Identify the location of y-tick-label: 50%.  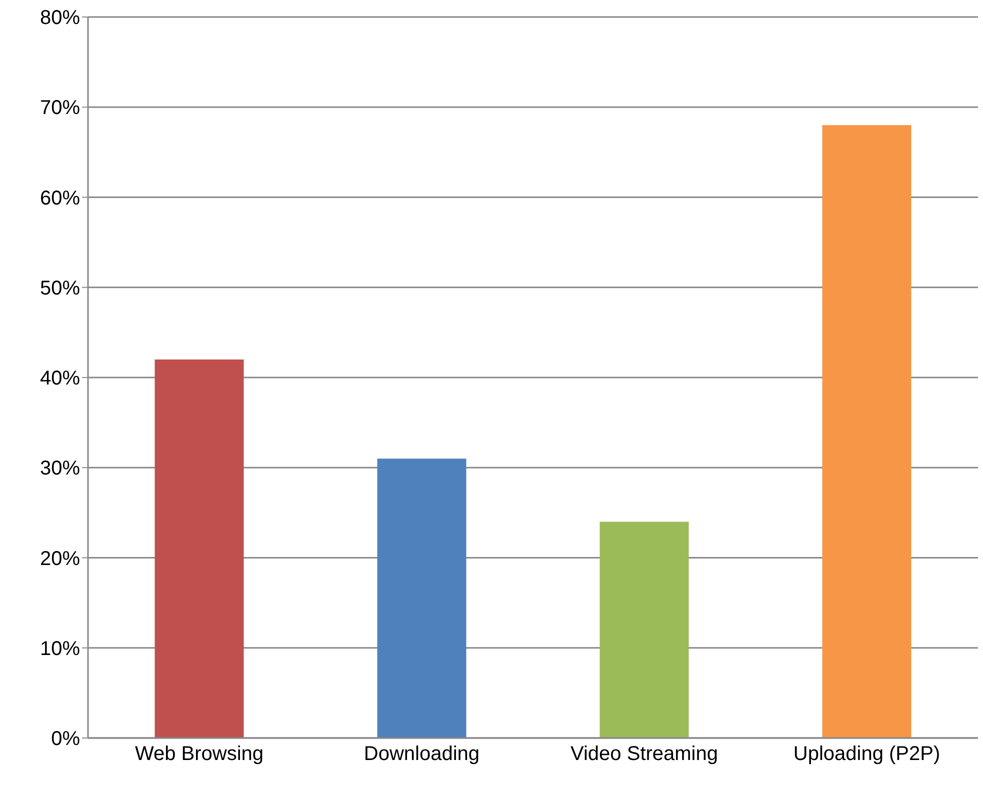
(60, 288).